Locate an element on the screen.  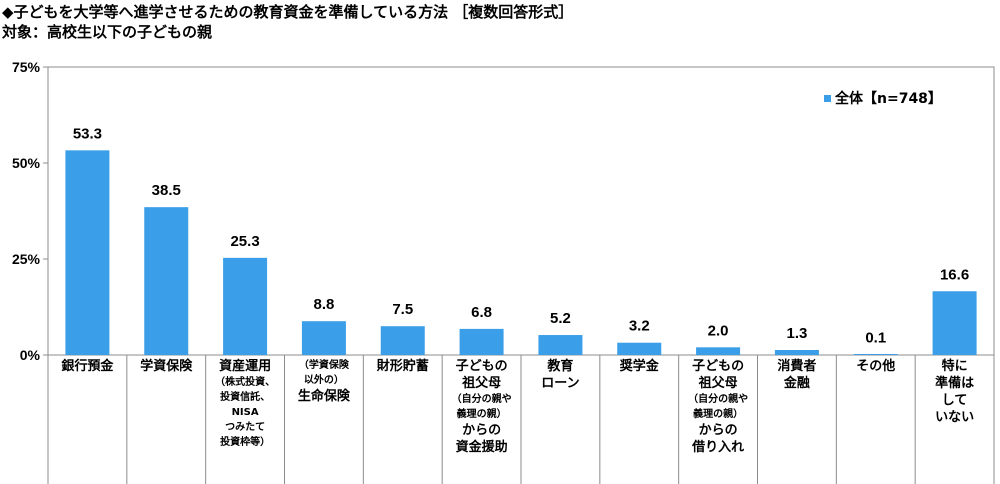
legend-label: 全体【n=748】 is located at coordinates (888, 99).